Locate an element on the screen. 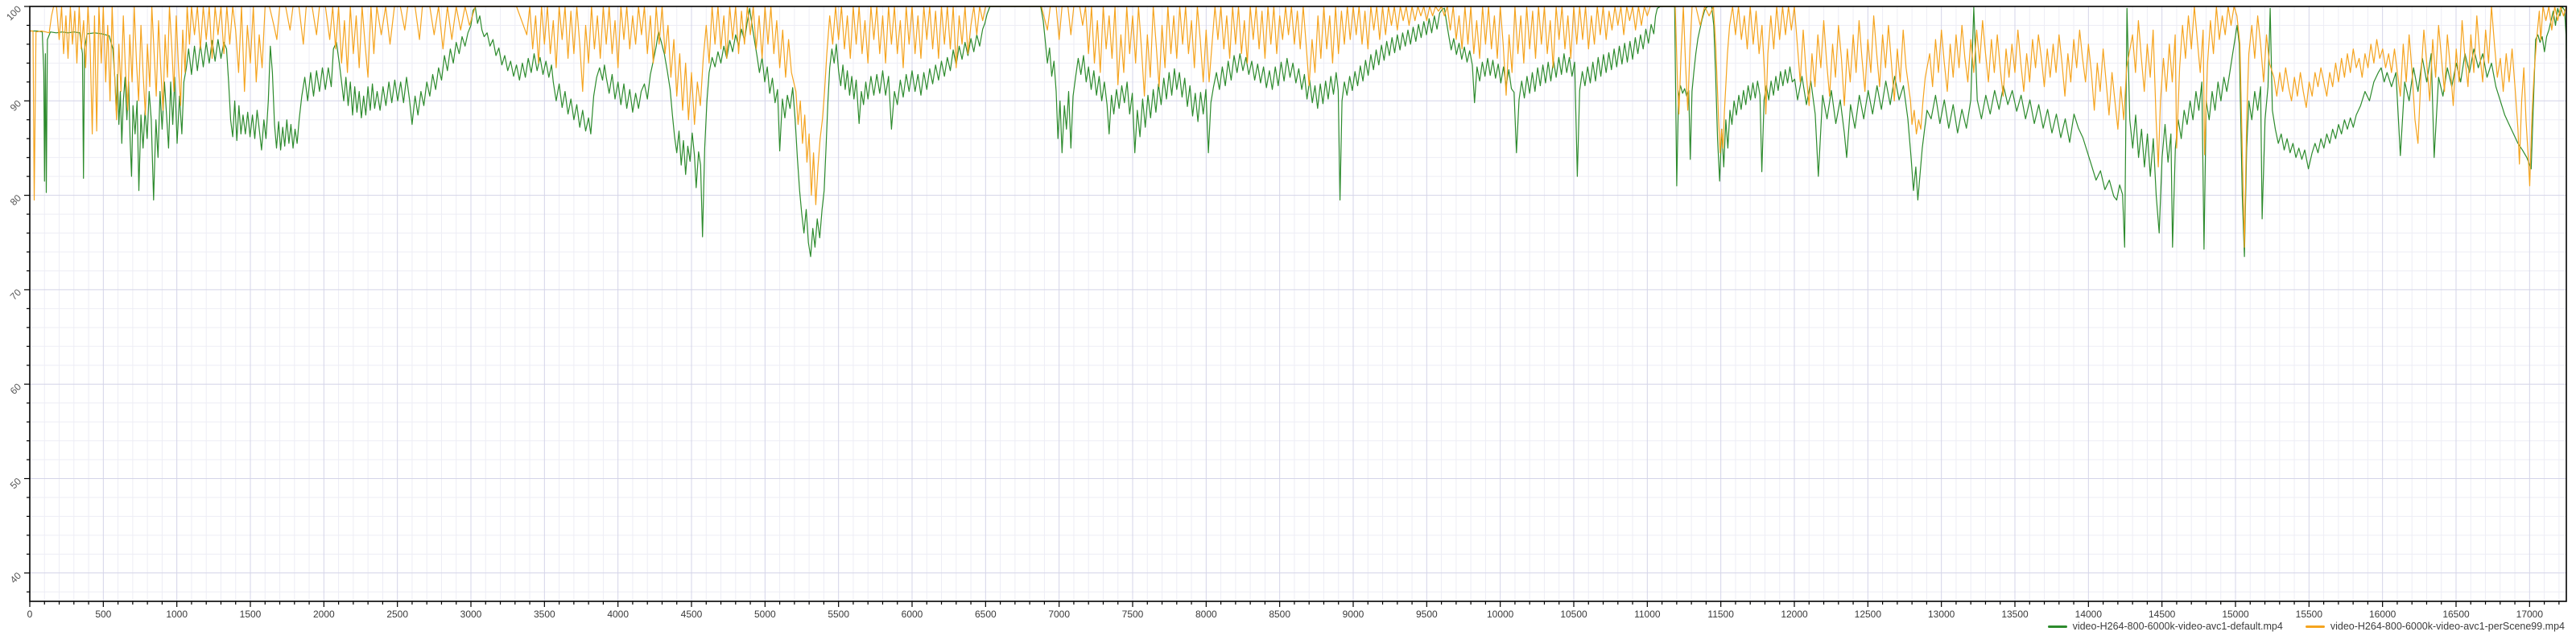 Image resolution: width=2576 pixels, height=644 pixels. x-tick-label: 16500 is located at coordinates (2456, 614).